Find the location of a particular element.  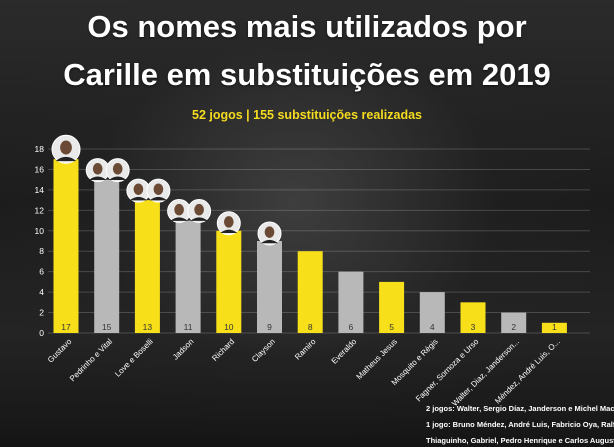

data-label: 2 is located at coordinates (513, 327).